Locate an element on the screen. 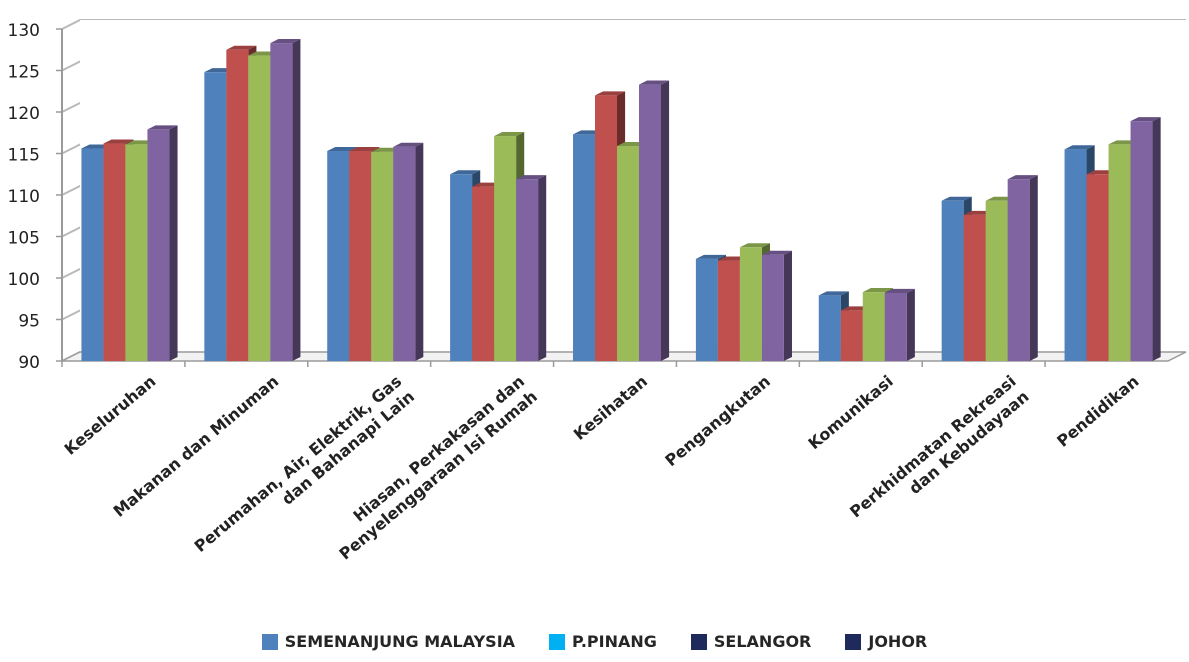  y-tick-label: 100 is located at coordinates (24, 280).